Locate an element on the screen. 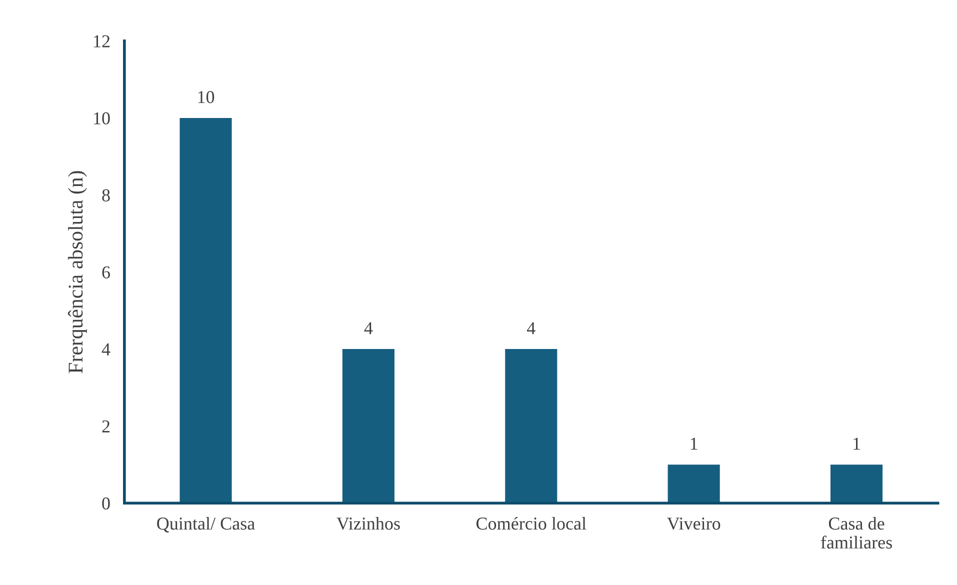 The height and width of the screenshot is (585, 957). y-tick-label: 8 is located at coordinates (106, 195).